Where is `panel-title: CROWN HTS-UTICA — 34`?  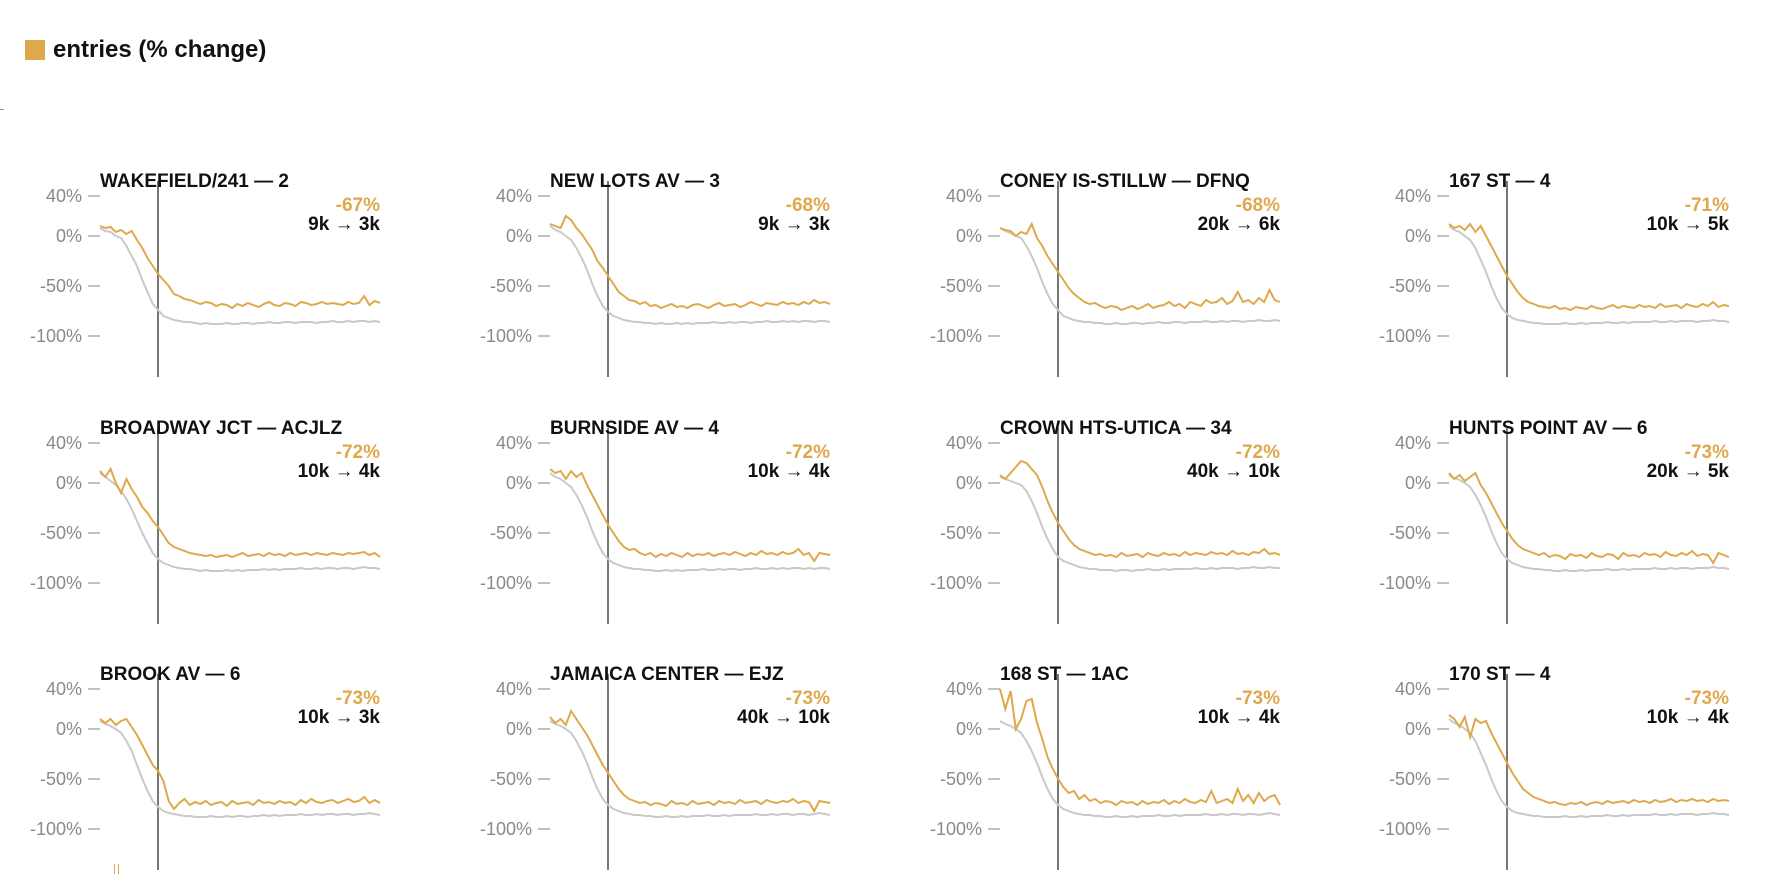
panel-title: CROWN HTS-UTICA — 34 is located at coordinates (1116, 428).